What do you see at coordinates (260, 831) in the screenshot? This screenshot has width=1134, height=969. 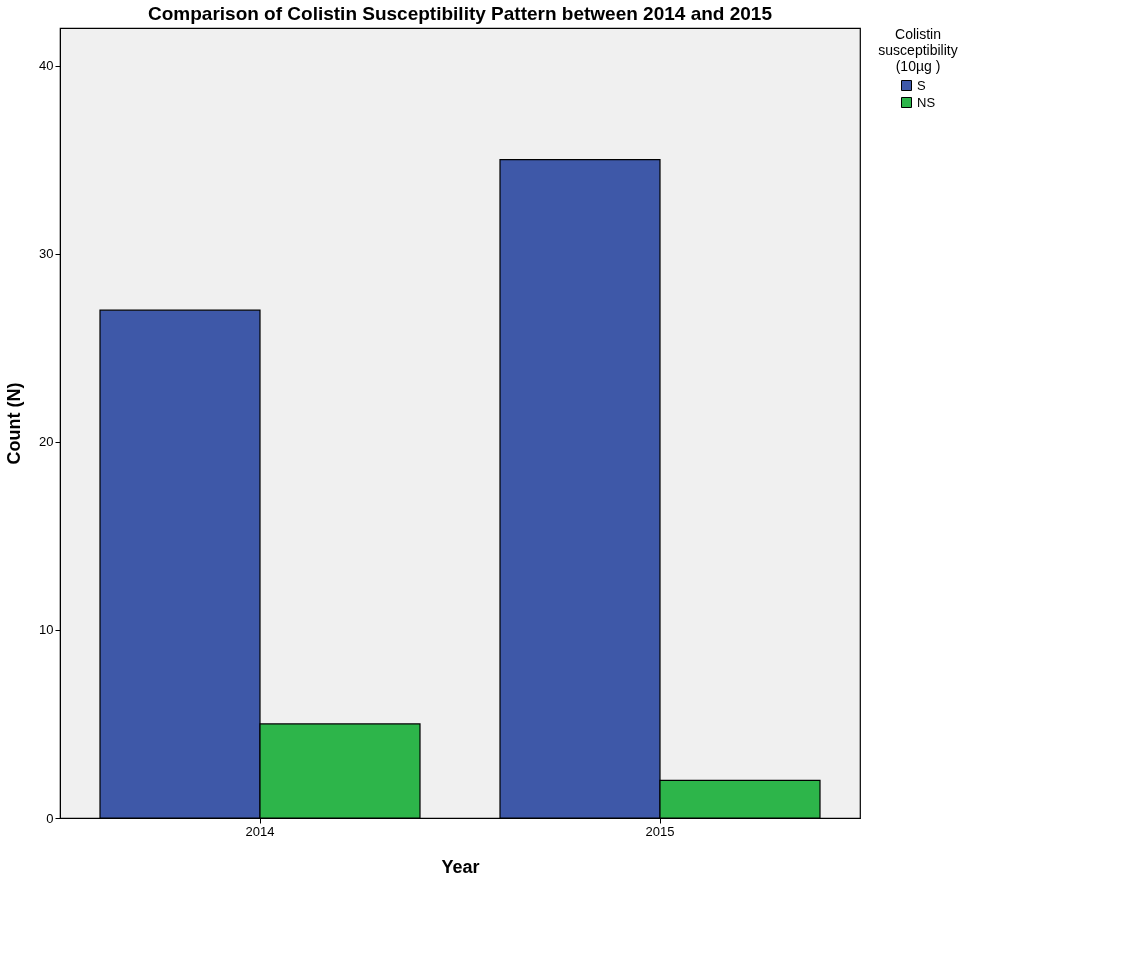 I see `x-tick-label: 2014` at bounding box center [260, 831].